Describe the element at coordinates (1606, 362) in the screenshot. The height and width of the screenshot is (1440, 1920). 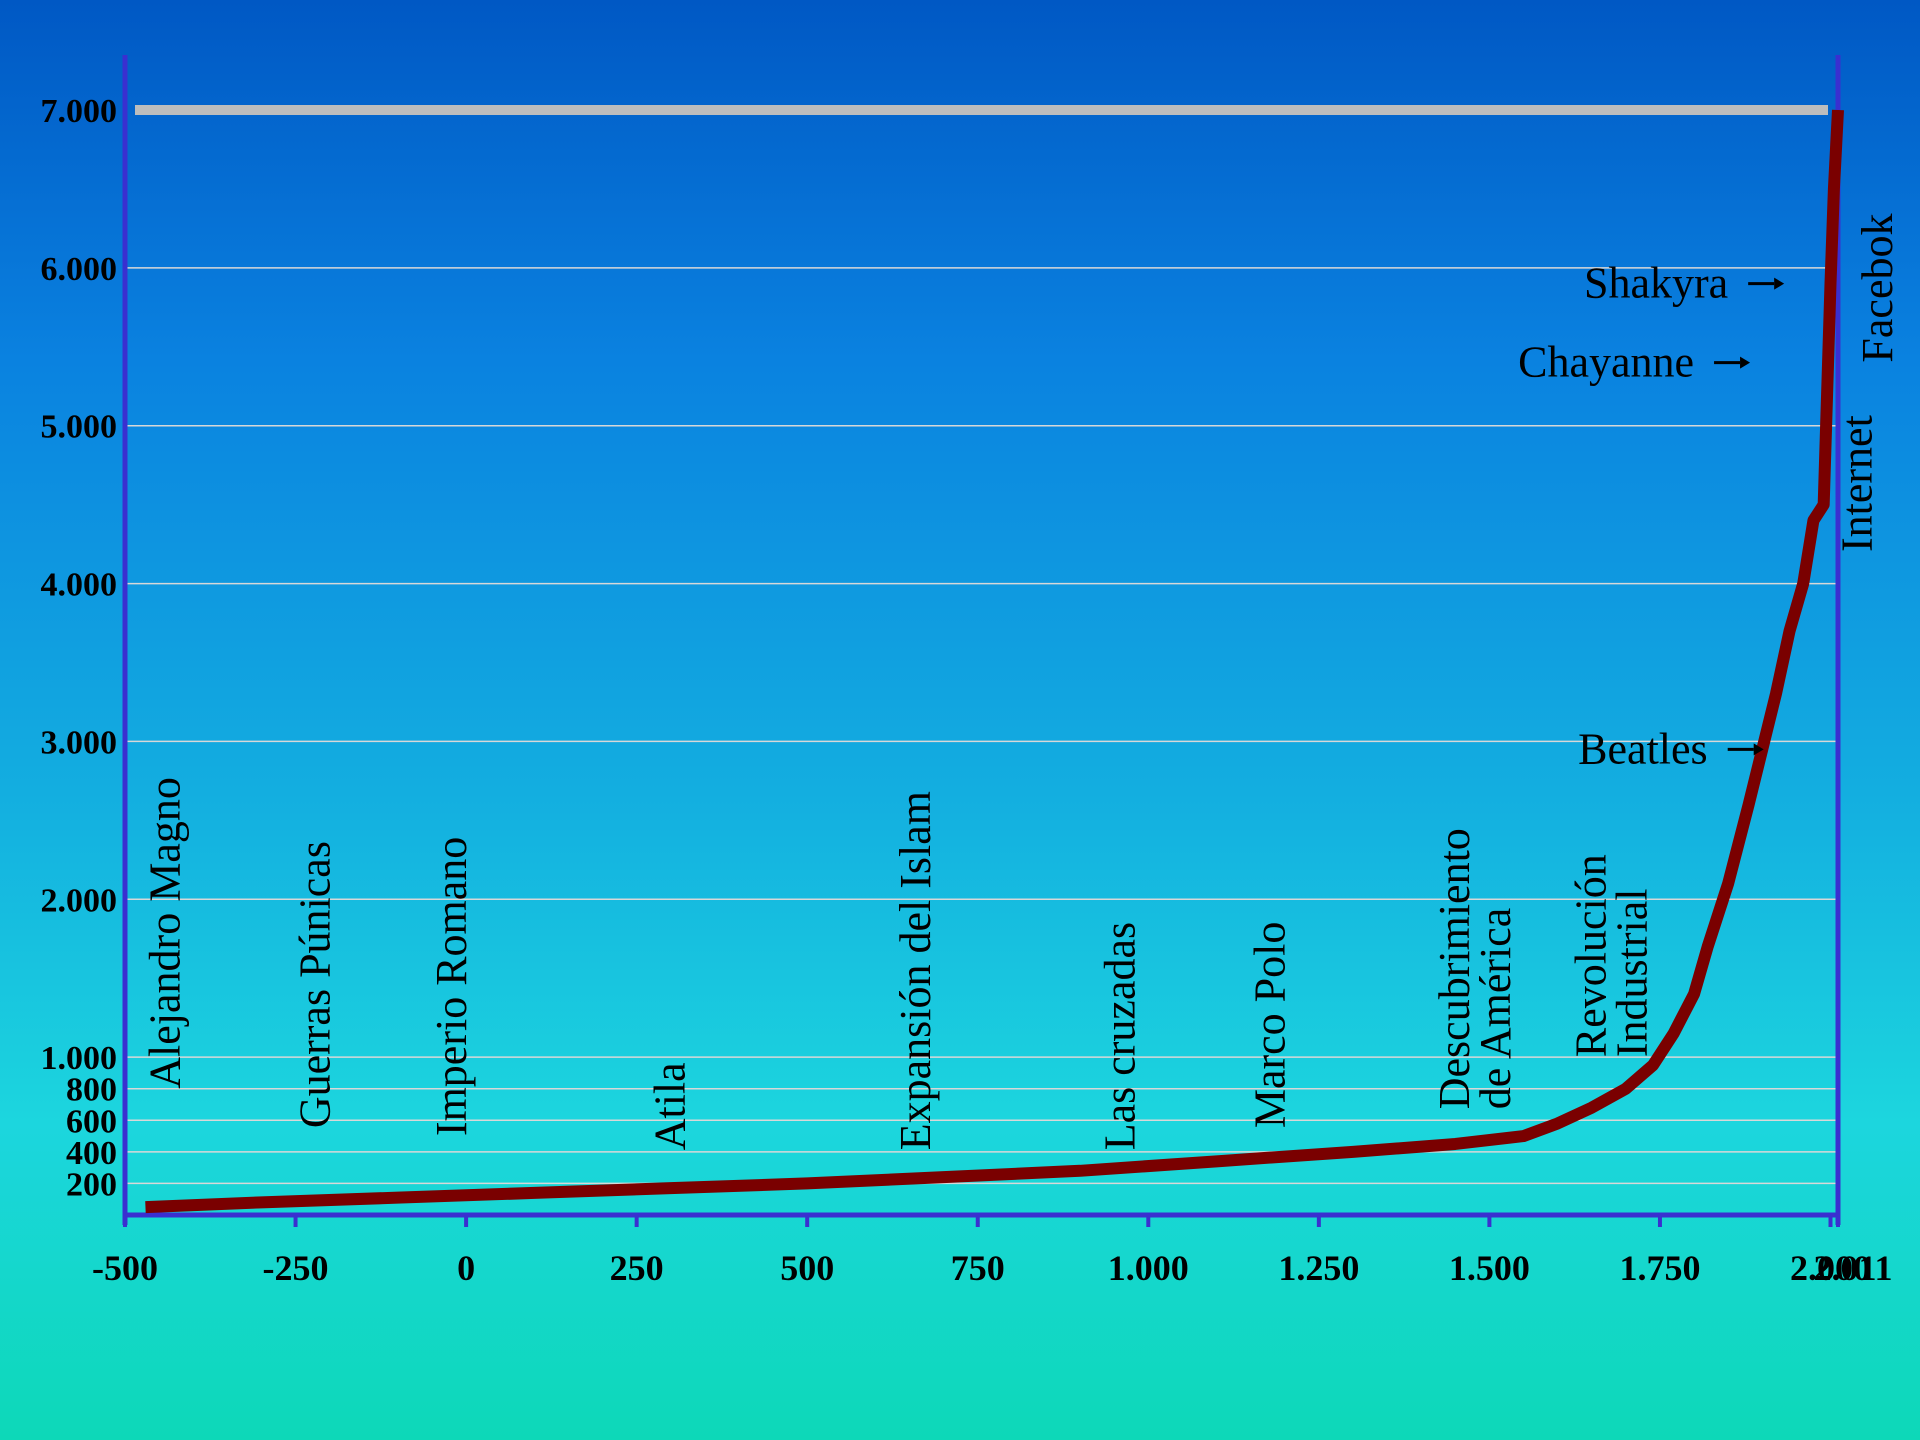
I see `annotation-label: Chayanne` at that location.